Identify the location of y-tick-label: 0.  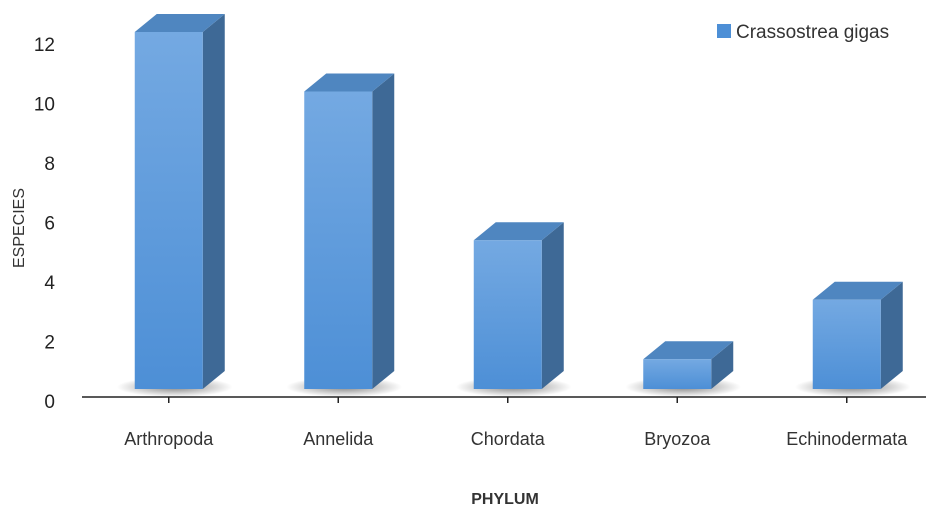
(49, 402).